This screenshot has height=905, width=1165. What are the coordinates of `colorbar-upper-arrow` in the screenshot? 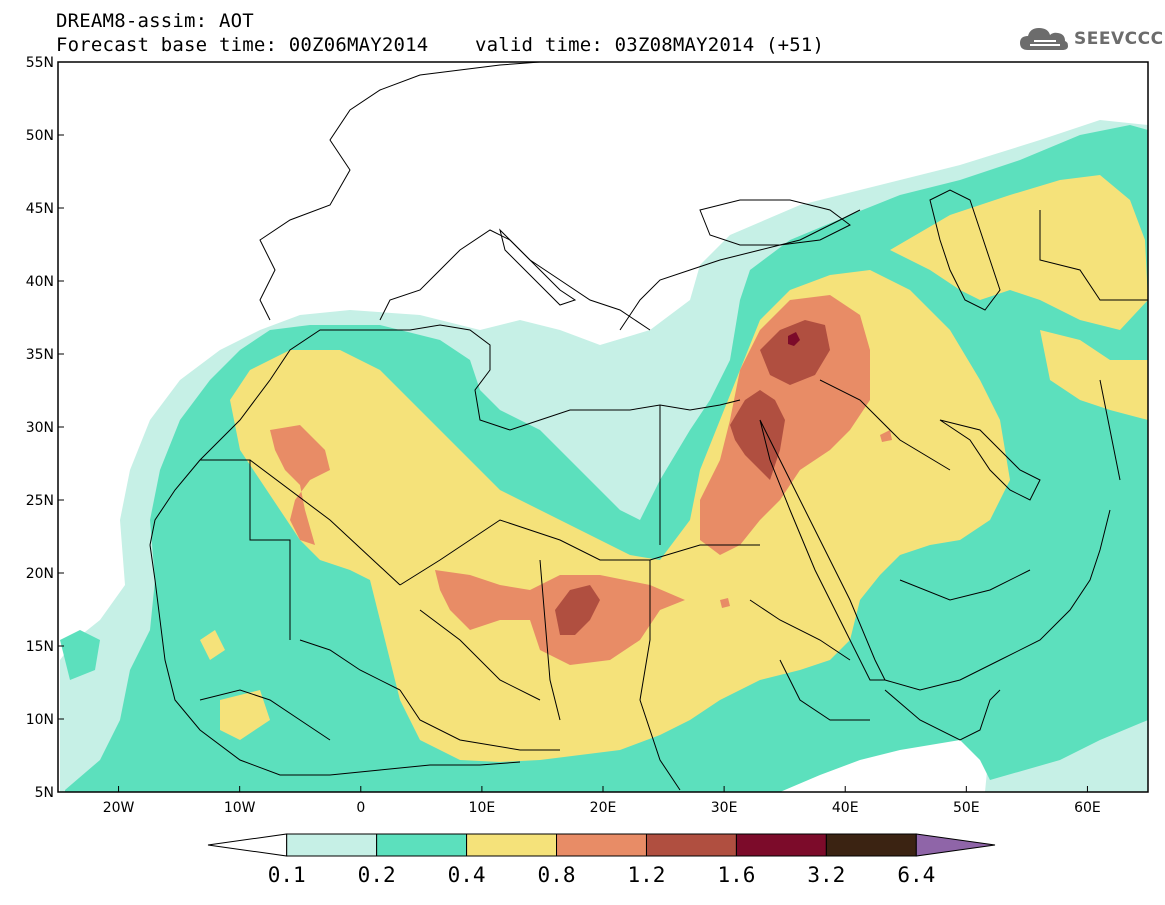 It's located at (955, 845).